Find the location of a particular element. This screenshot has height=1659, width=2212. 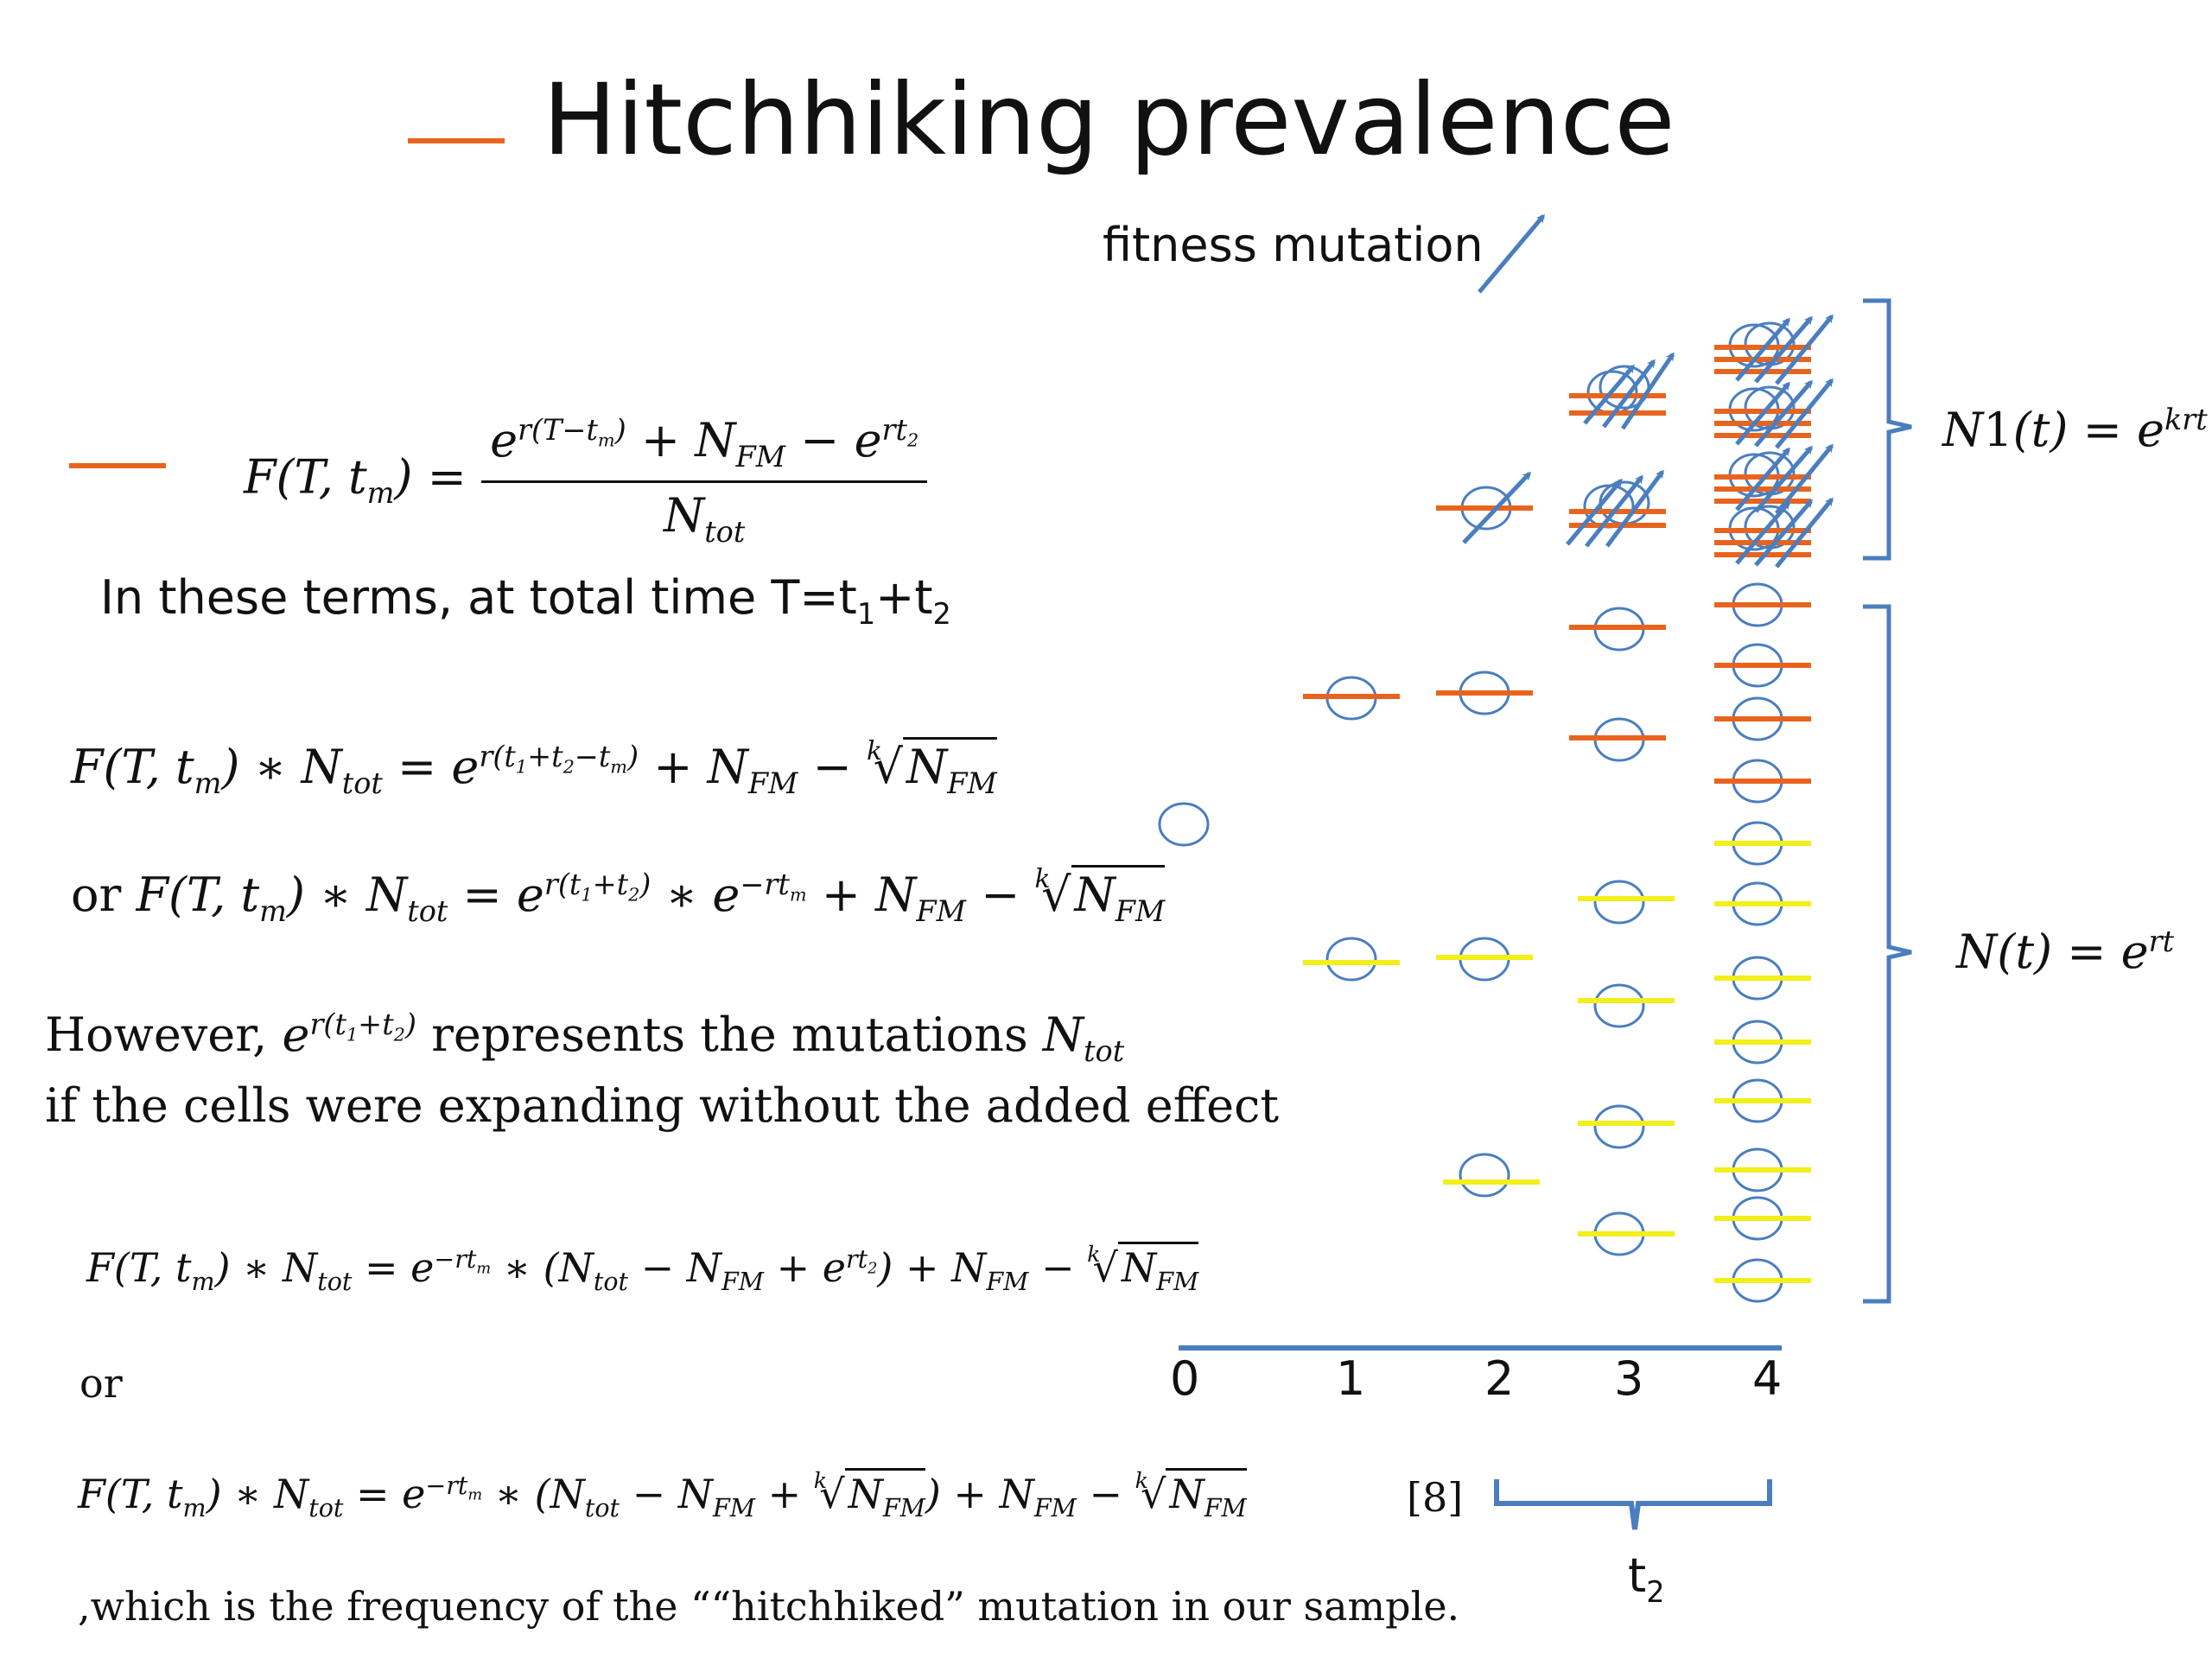

or-label: or is located at coordinates (101, 1383).